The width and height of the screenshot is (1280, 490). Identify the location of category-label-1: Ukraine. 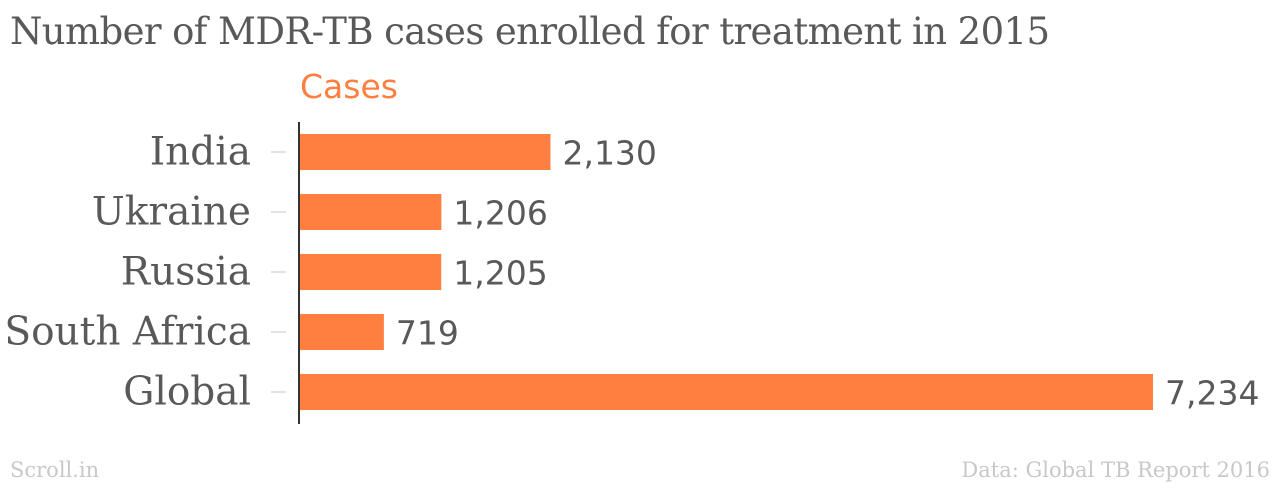
(171, 212).